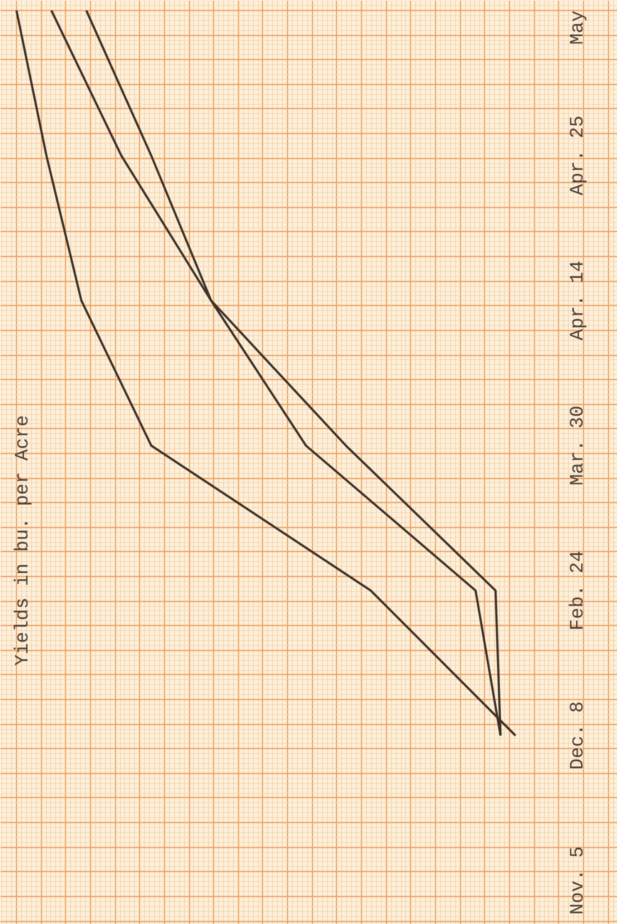 The image size is (617, 924). What do you see at coordinates (577, 880) in the screenshot?
I see `y-tick-label: Nov. 5` at bounding box center [577, 880].